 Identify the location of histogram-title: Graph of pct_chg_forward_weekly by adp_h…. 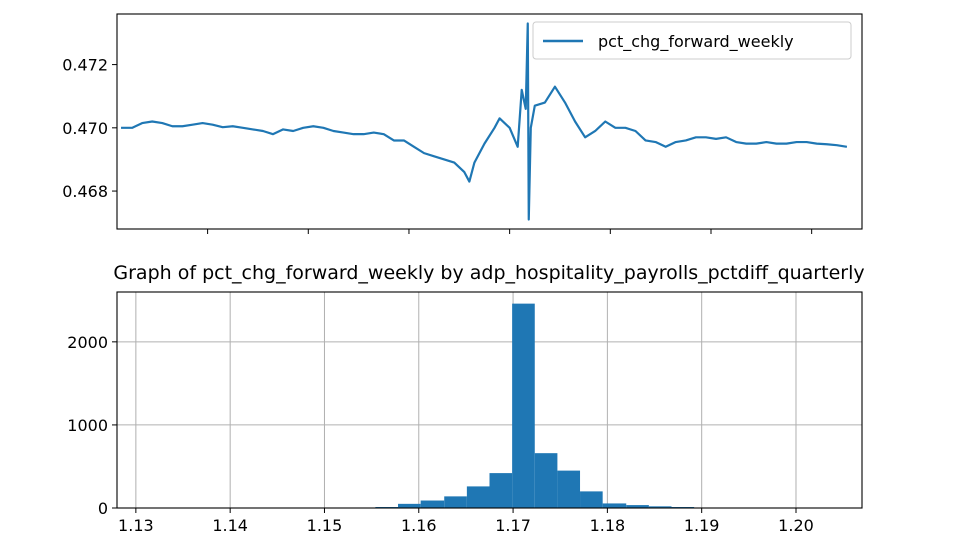
(488, 273).